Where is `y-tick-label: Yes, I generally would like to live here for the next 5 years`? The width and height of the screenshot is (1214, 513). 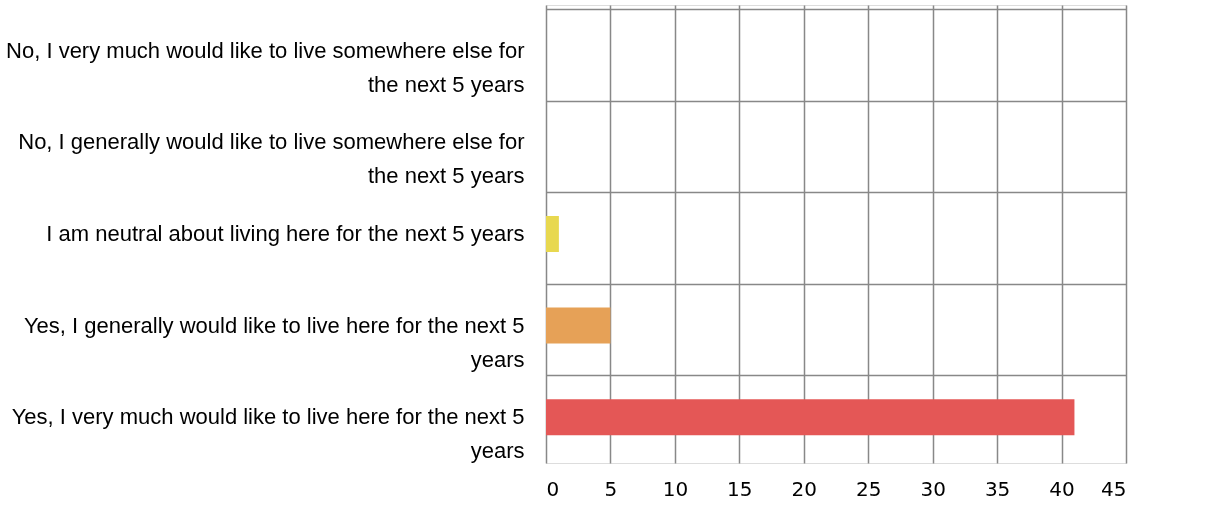 y-tick-label: Yes, I generally would like to live here for the next 5 years is located at coordinates (274, 342).